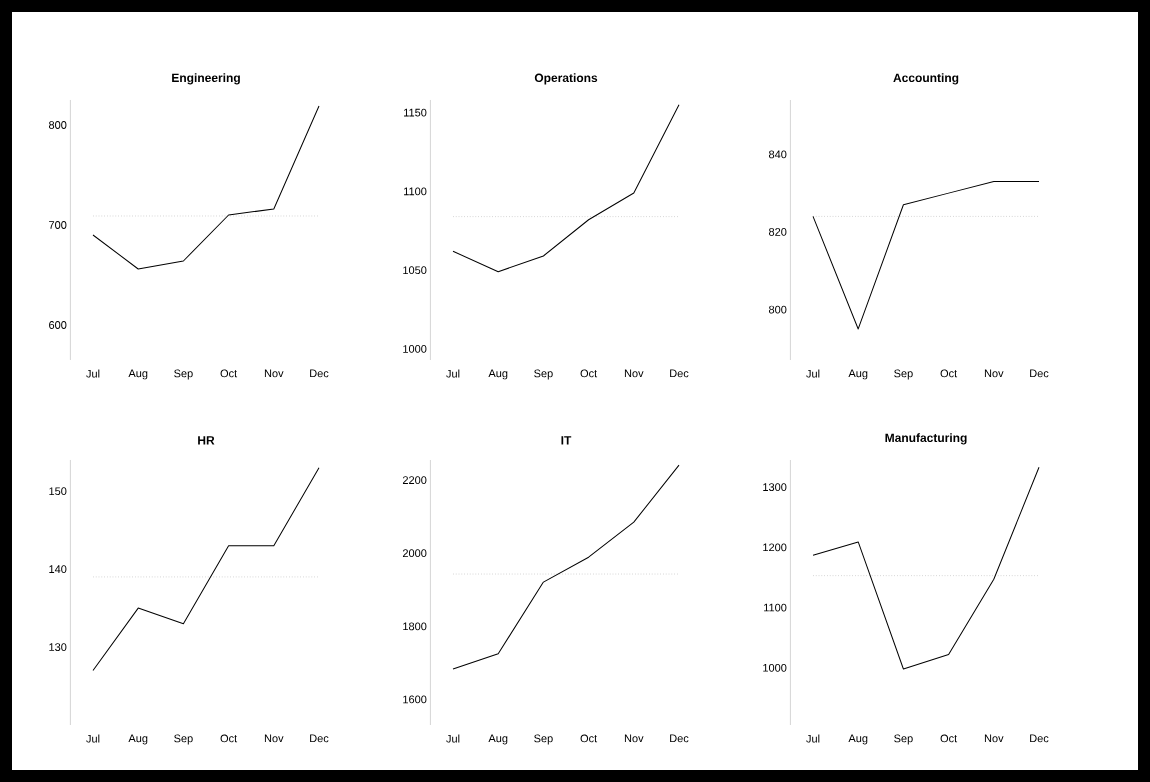 The width and height of the screenshot is (1150, 782). I want to click on y-tick-label: 1200, so click(775, 547).